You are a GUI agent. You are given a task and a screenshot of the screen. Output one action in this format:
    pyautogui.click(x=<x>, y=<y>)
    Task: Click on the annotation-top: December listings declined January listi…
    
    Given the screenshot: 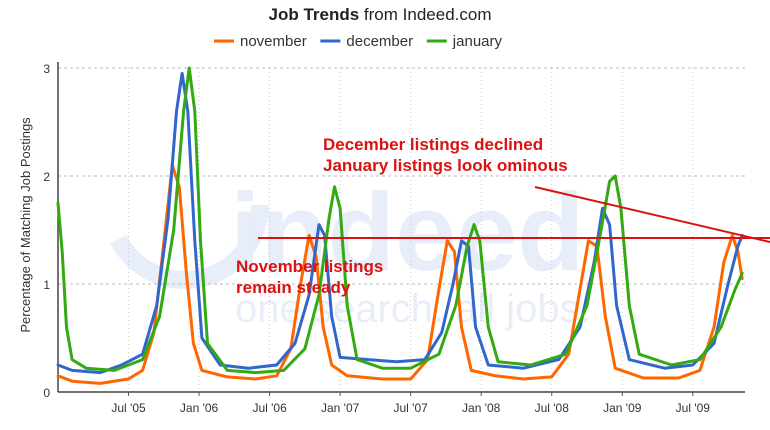 What is the action you would take?
    pyautogui.click(x=445, y=155)
    